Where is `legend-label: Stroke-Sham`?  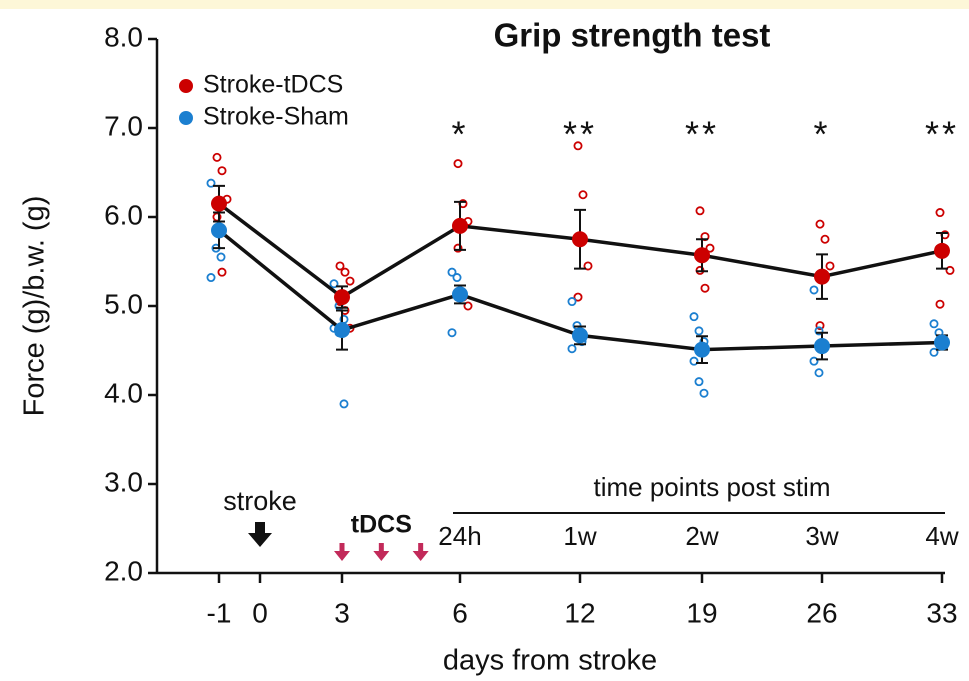 legend-label: Stroke-Sham is located at coordinates (276, 117).